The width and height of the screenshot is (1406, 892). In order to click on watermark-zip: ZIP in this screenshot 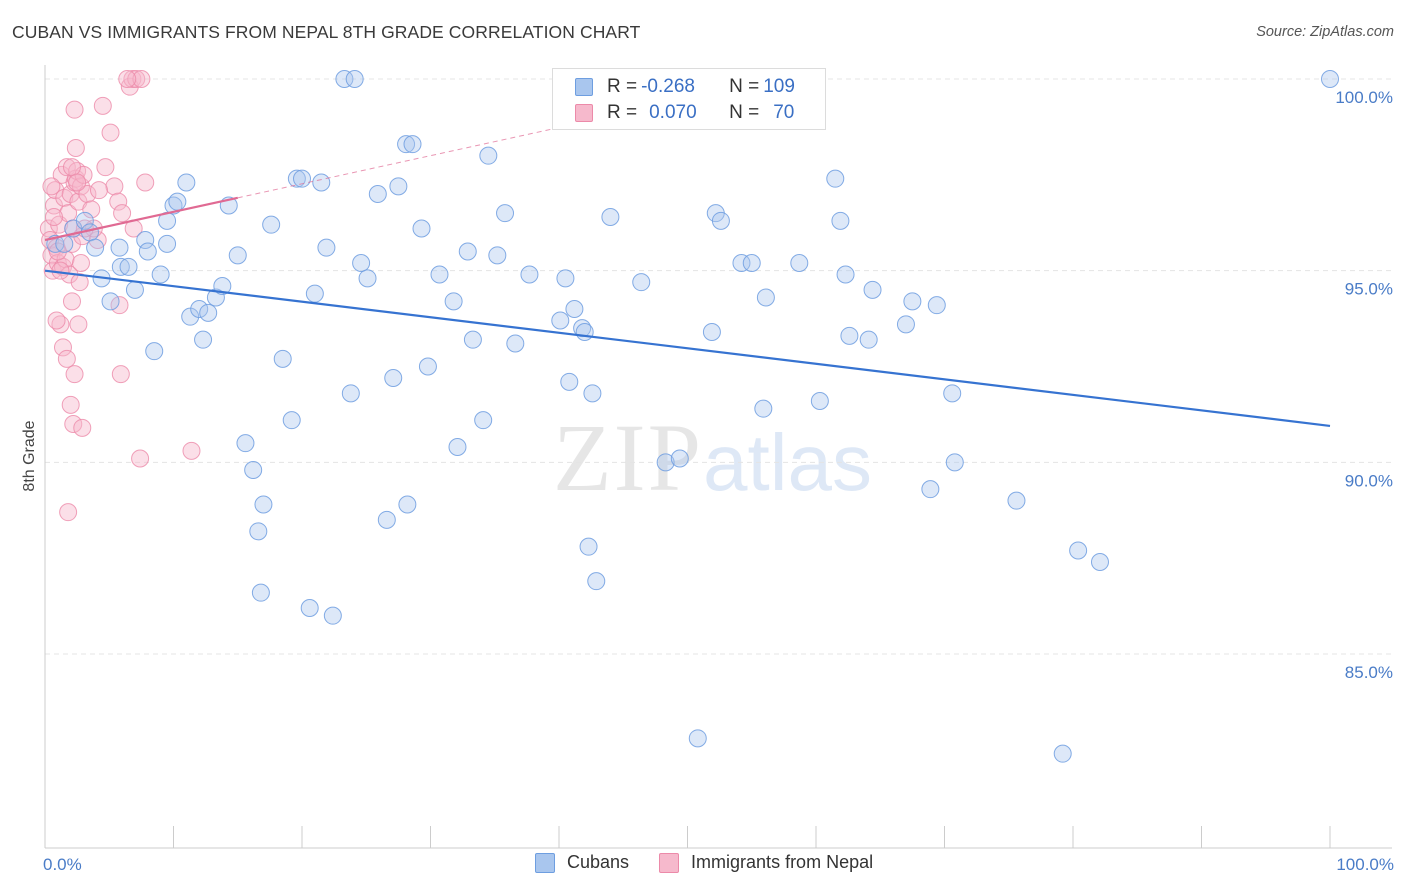, I will do `click(628, 457)`.